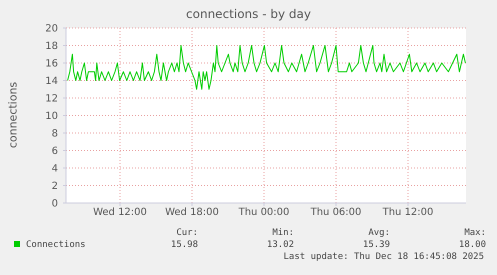 Image resolution: width=497 pixels, height=275 pixels. I want to click on text: Avg:, so click(378, 233).